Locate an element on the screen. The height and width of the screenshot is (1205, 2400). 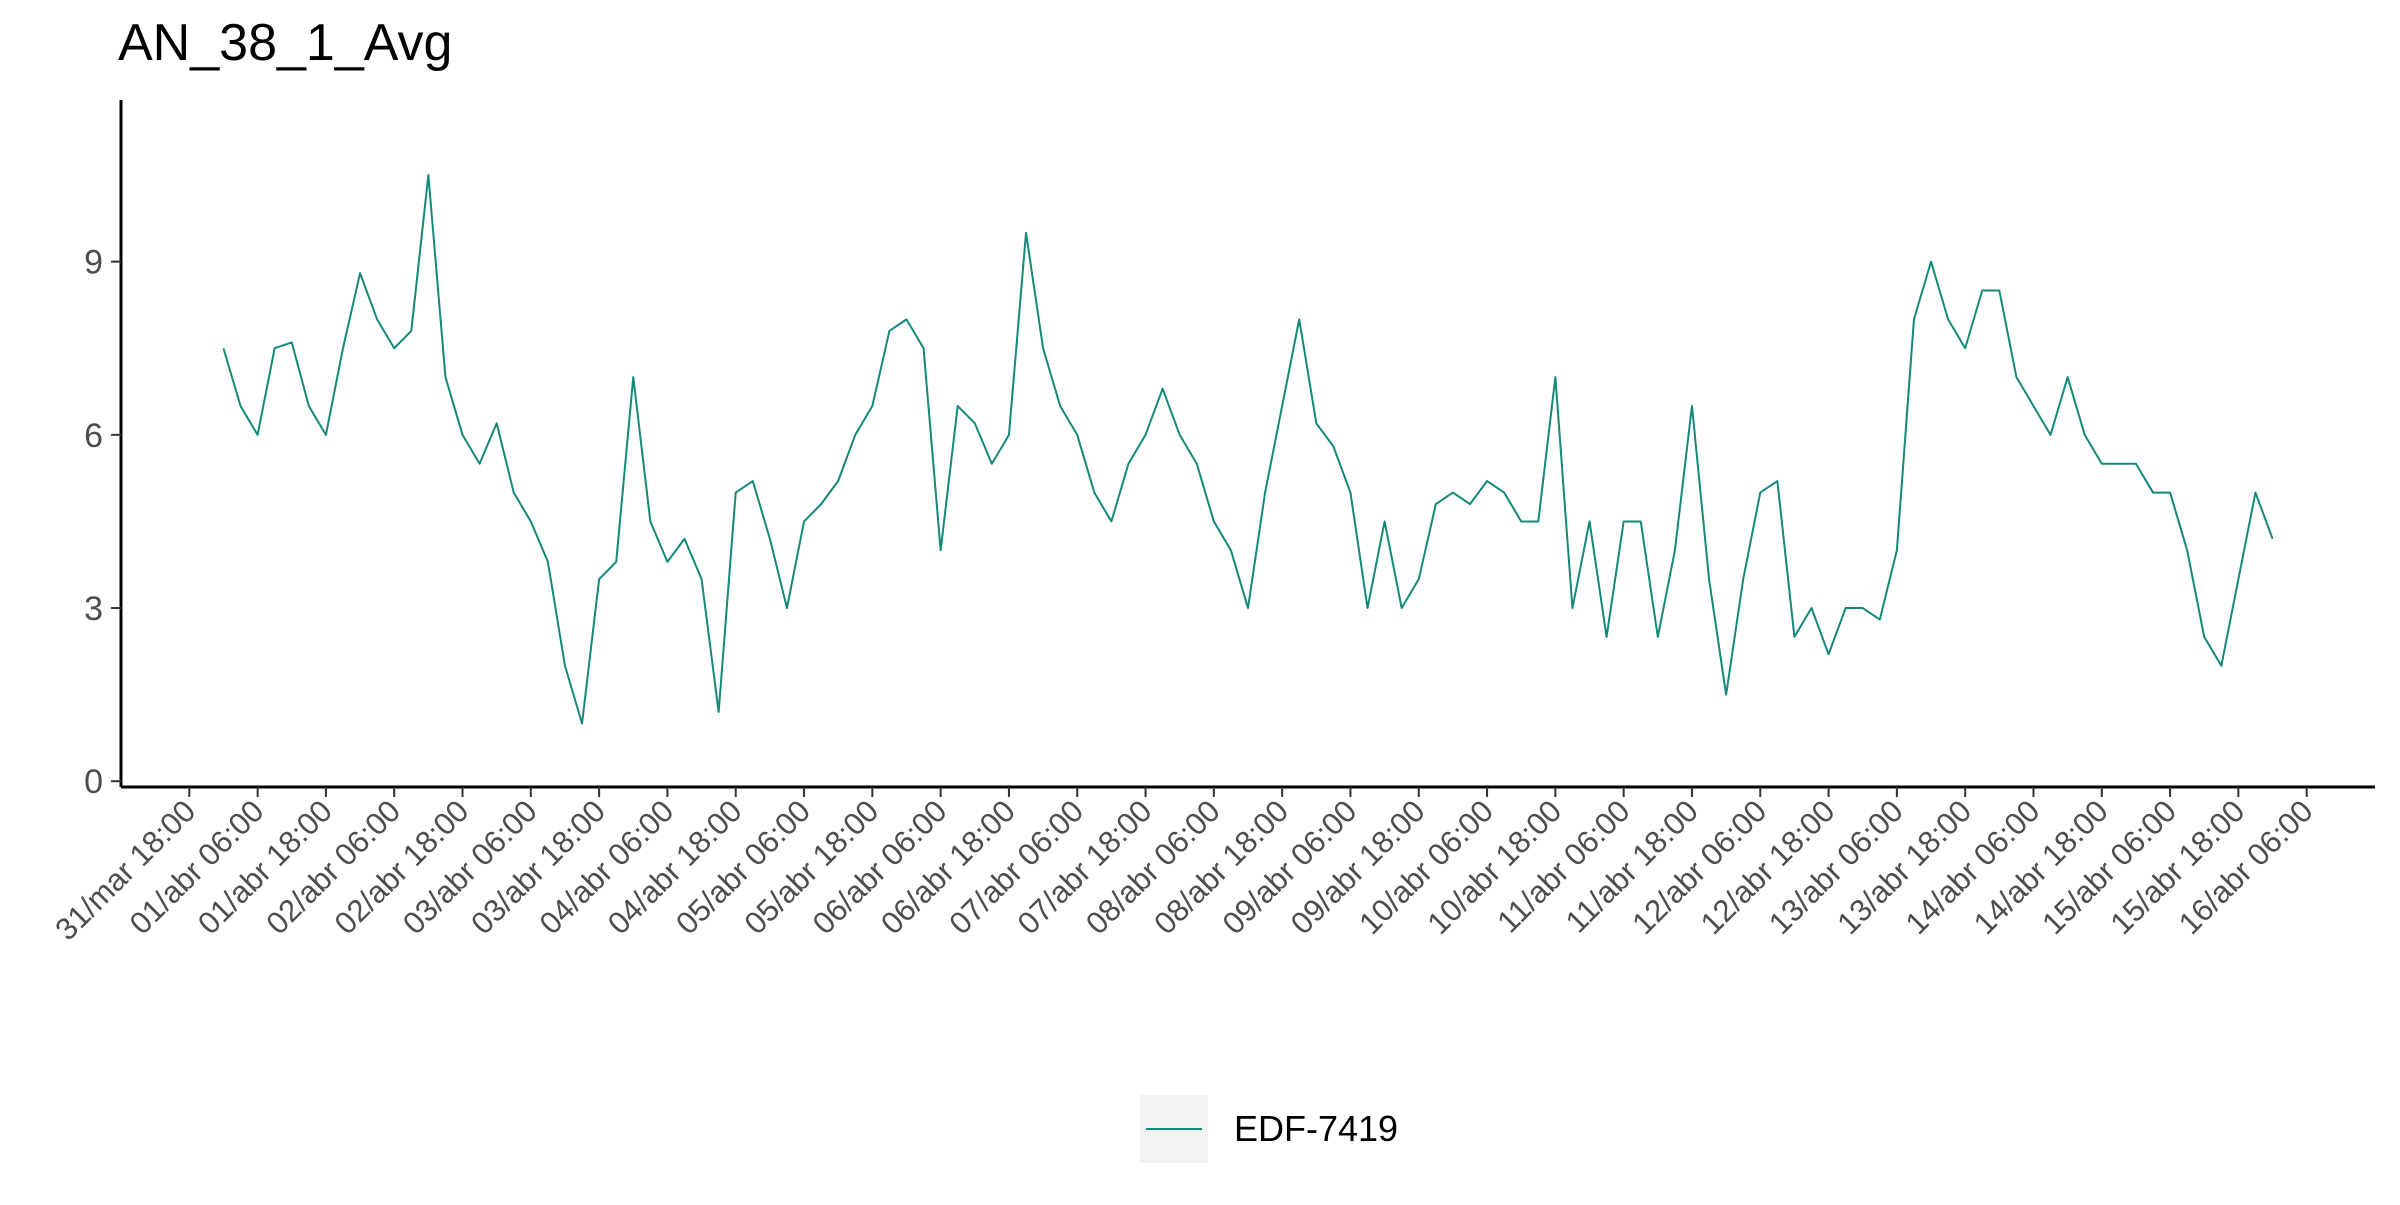
y-tick-label: 3 is located at coordinates (93, 609).